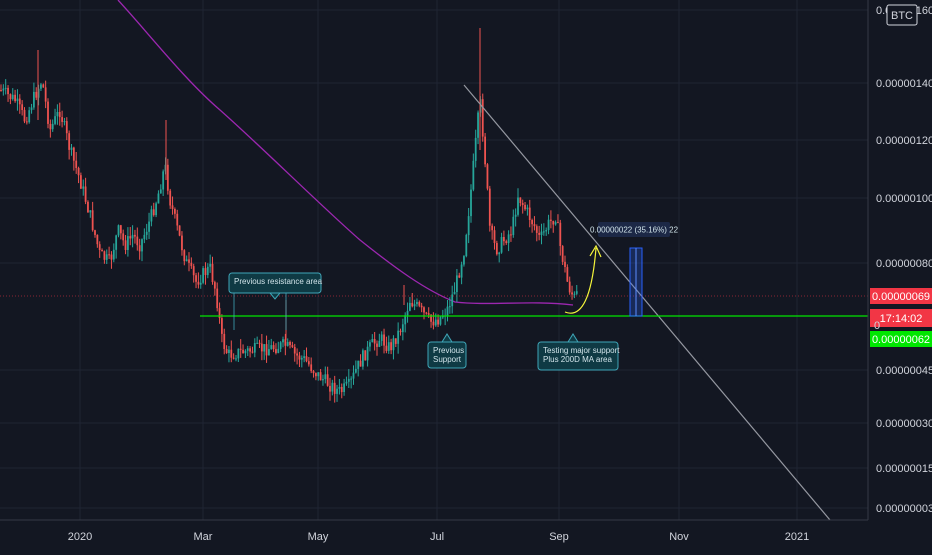 This screenshot has width=932, height=555. I want to click on x-axis-panel, so click(466, 535).